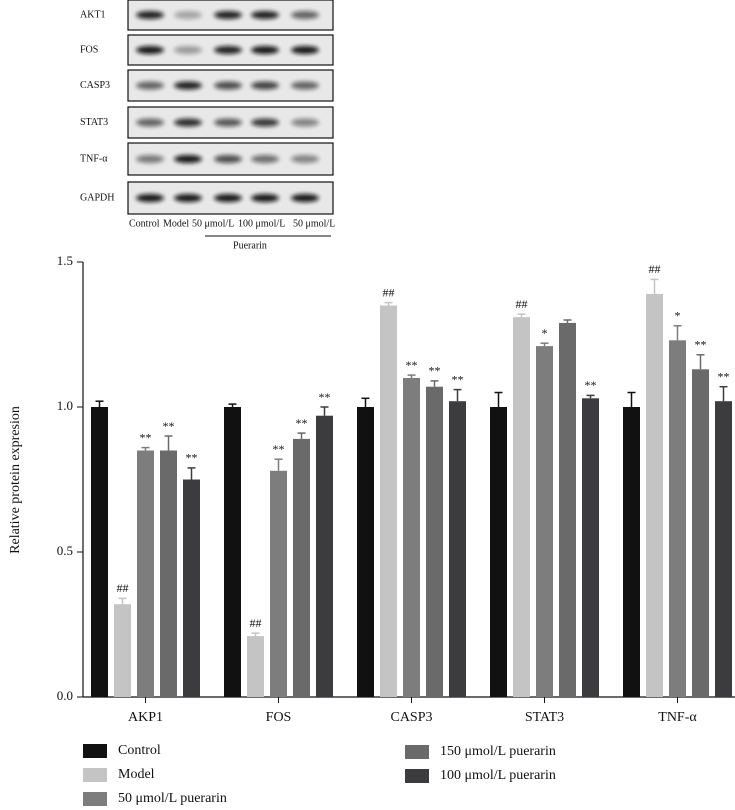  What do you see at coordinates (279, 717) in the screenshot?
I see `x-tick-label: FOS` at bounding box center [279, 717].